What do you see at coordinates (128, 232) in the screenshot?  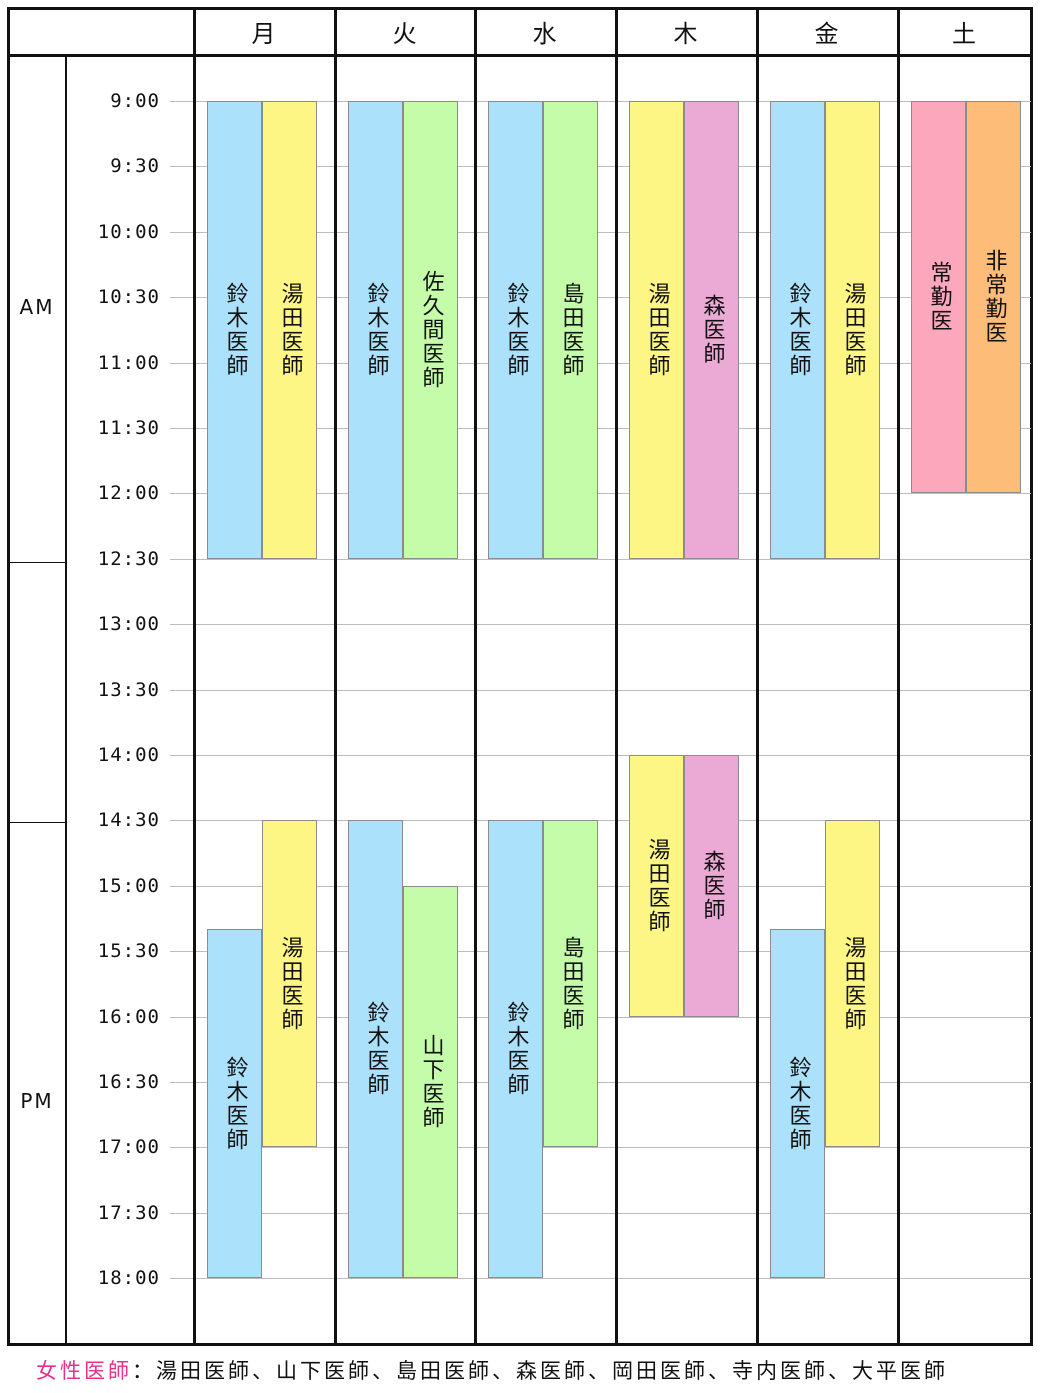 I see `time-label: 10:00` at bounding box center [128, 232].